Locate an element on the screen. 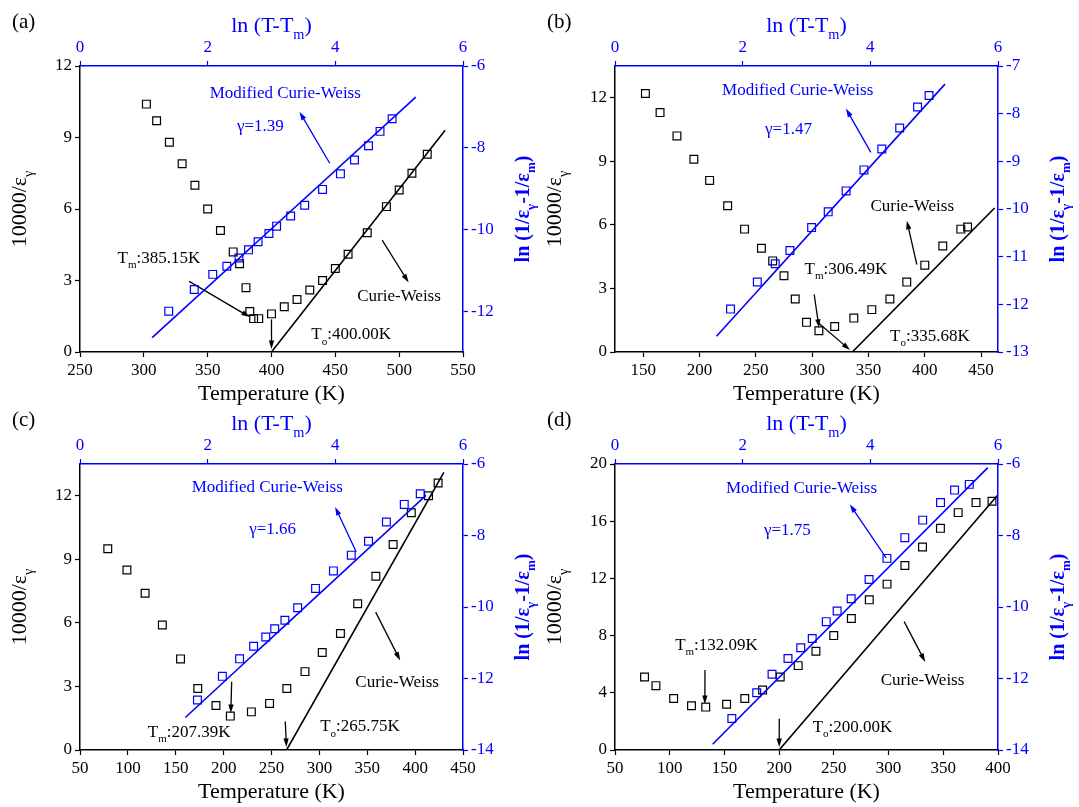  x-tick-label: 300 is located at coordinates (812, 369).